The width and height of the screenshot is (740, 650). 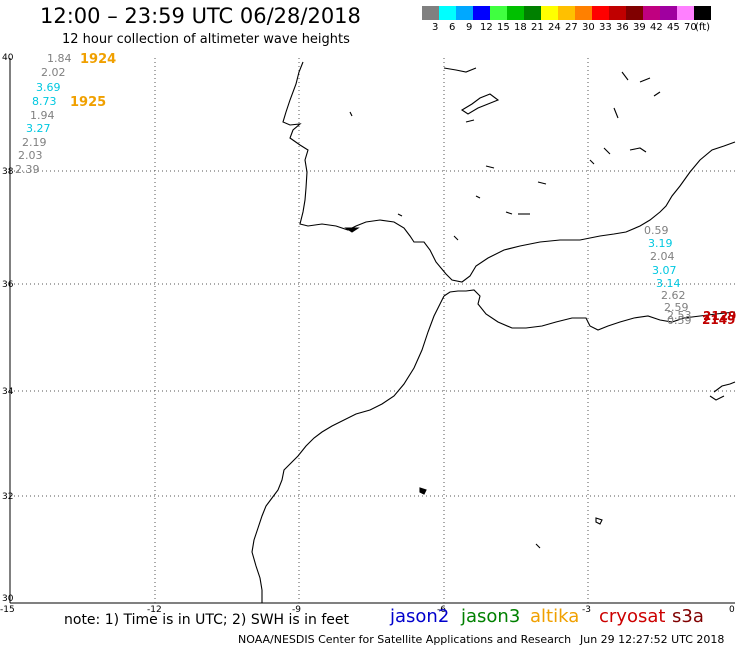 I want to click on color-scale-label: 18, so click(x=520, y=27).